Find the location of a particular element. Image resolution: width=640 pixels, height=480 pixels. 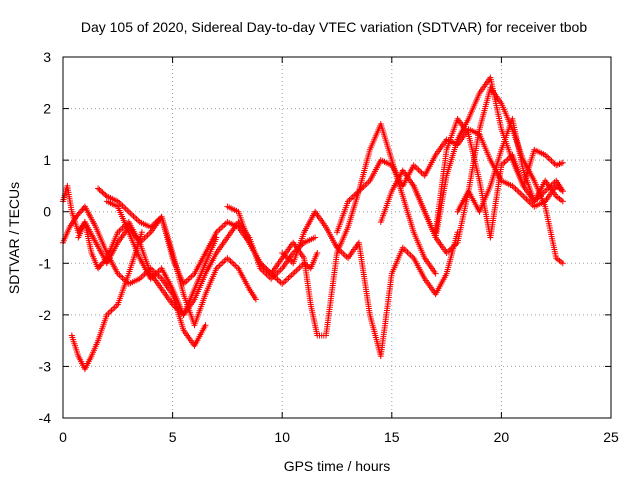

x-tick-label: 25 is located at coordinates (611, 437).